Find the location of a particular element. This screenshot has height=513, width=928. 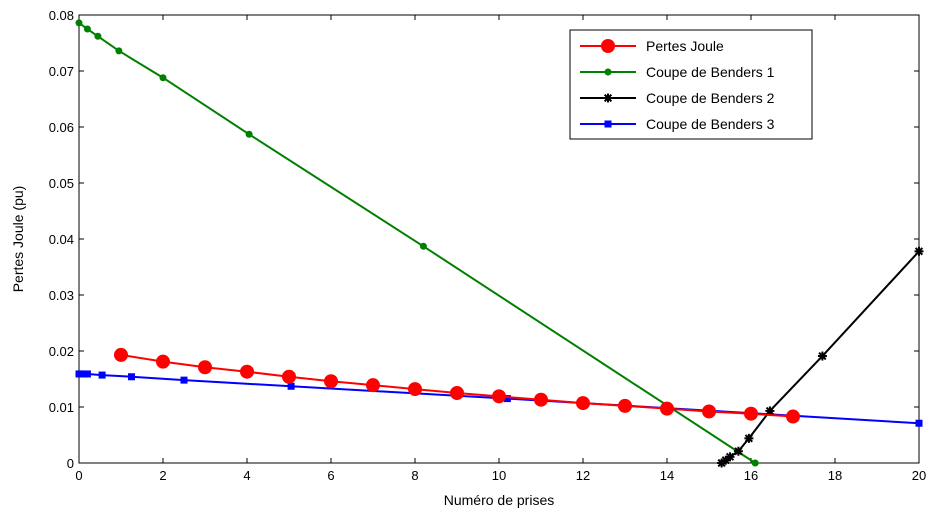

y-tick-label: 0 is located at coordinates (70, 463).